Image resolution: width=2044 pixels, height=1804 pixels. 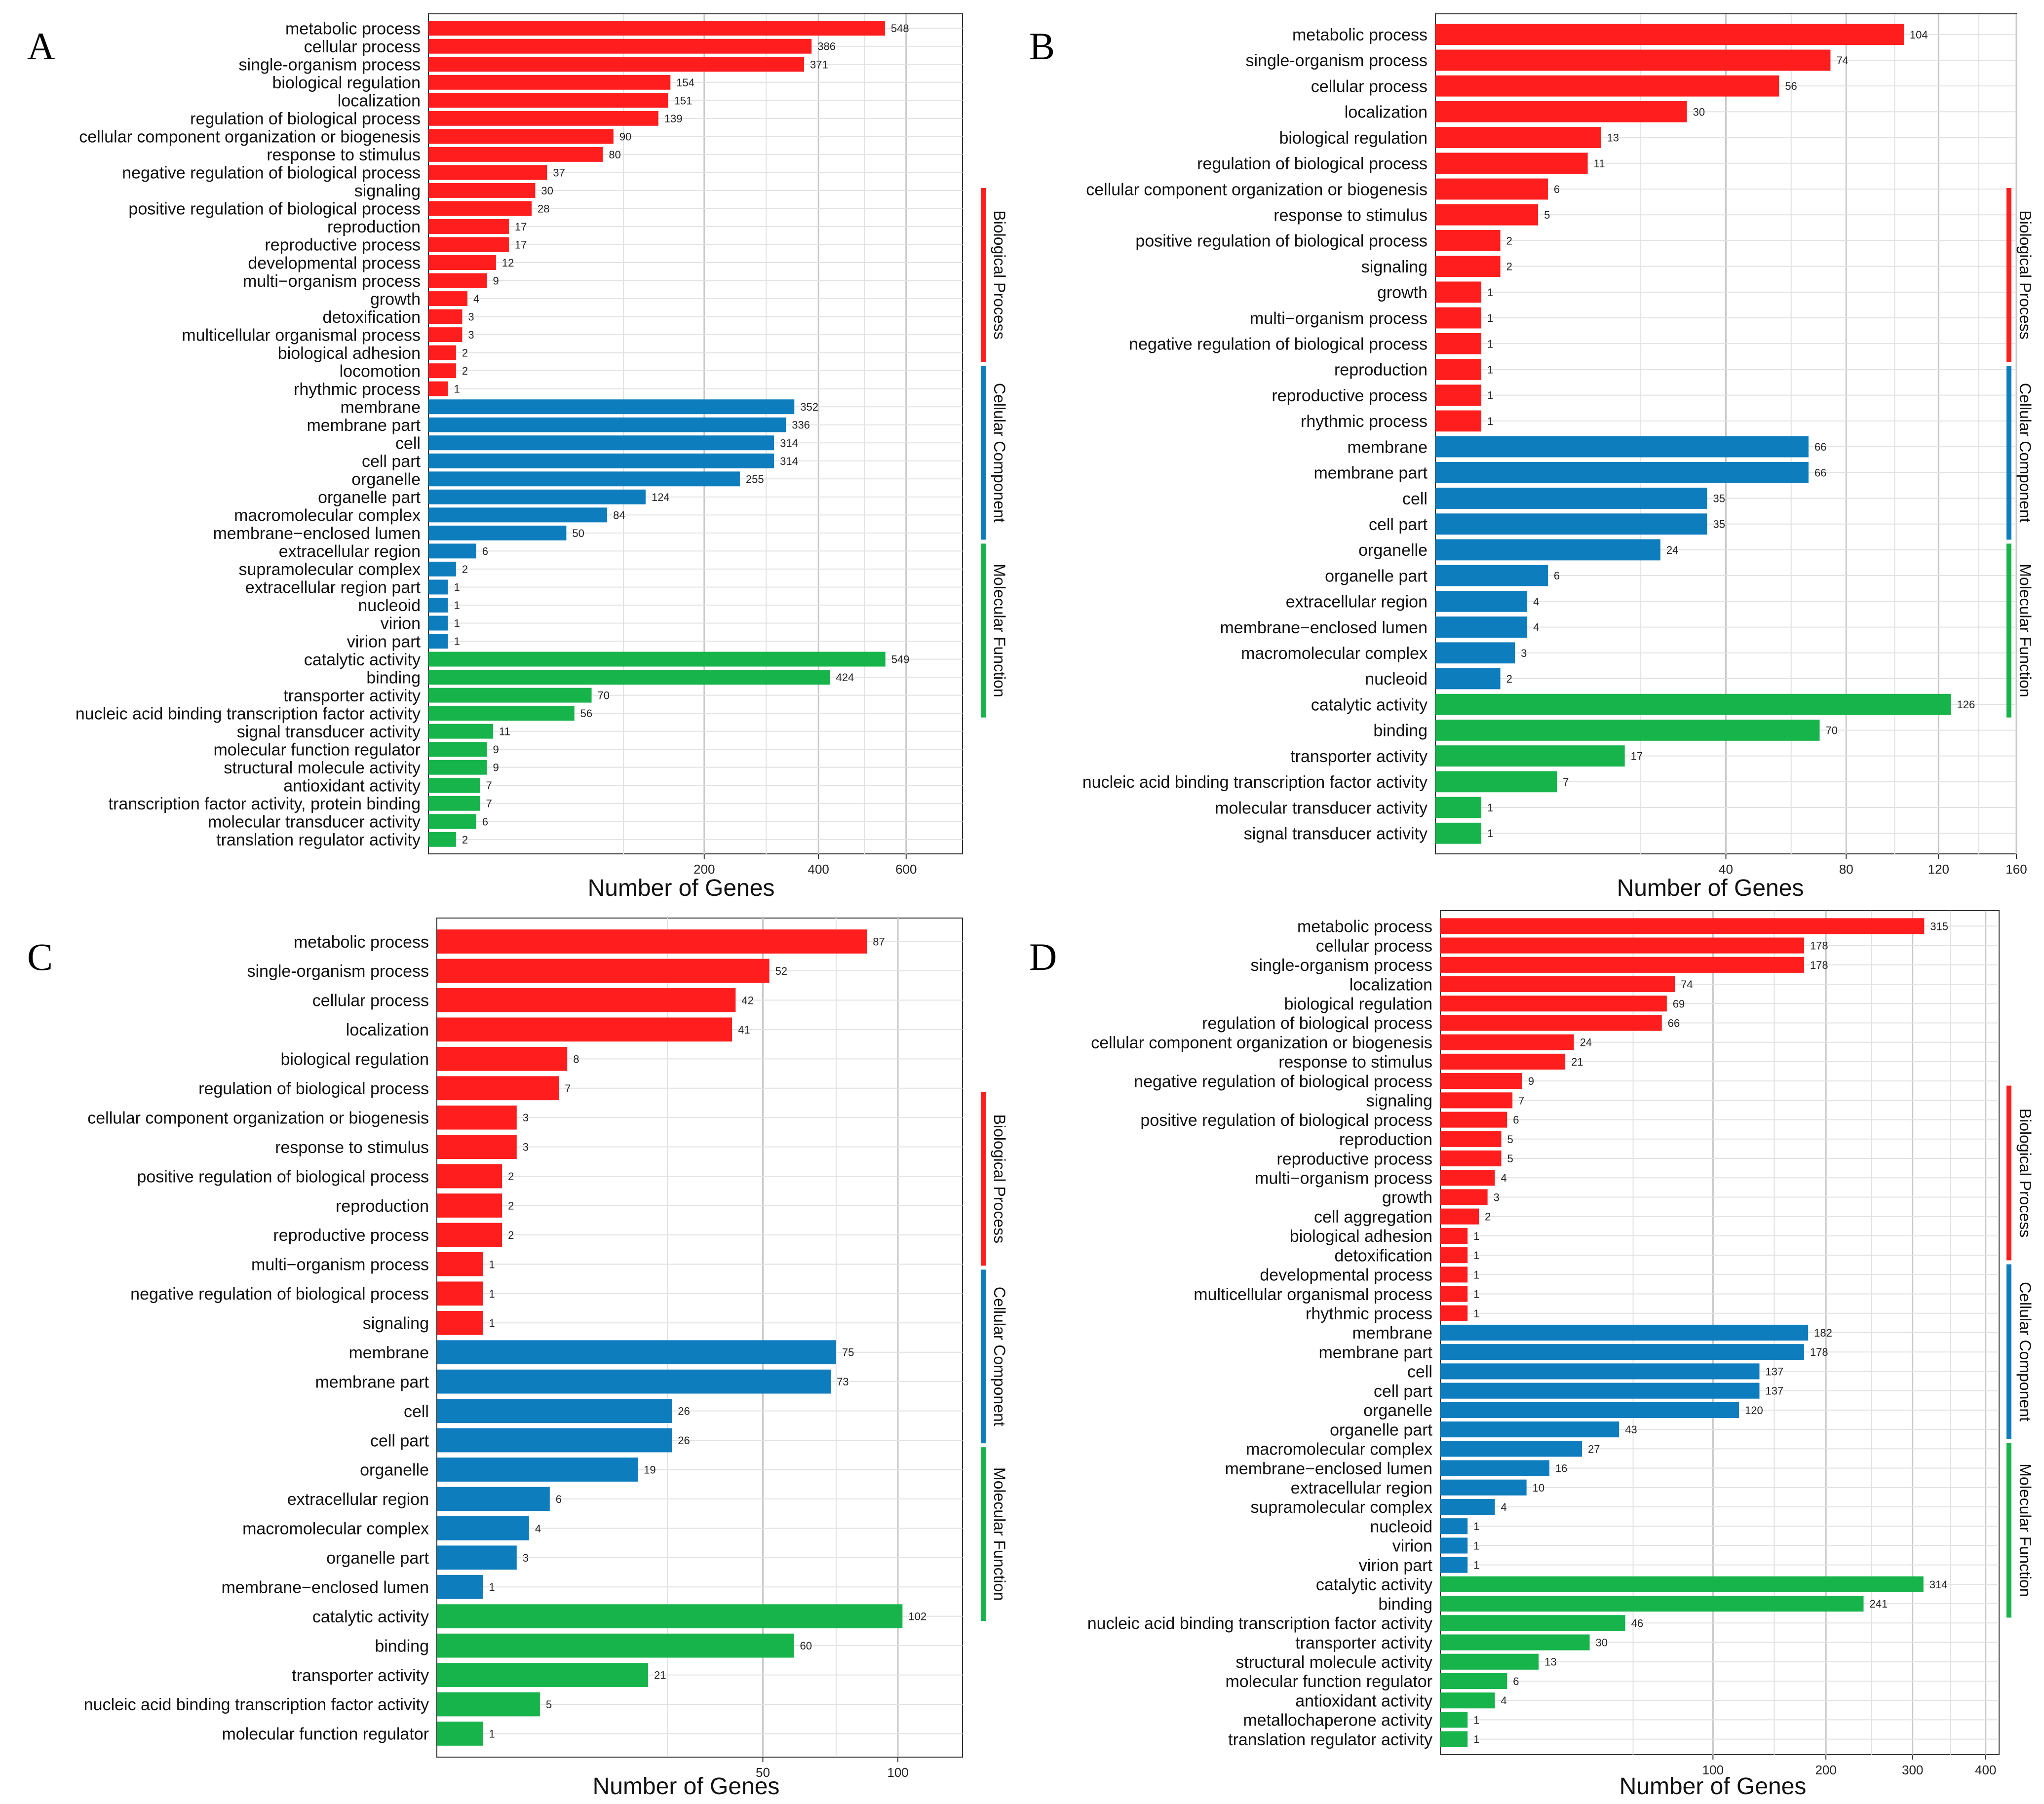 I want to click on category-label: developmental process, so click(x=335, y=263).